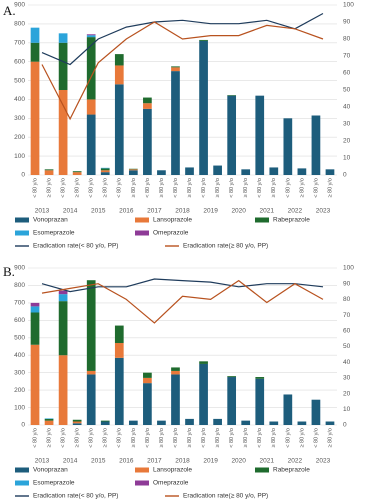  What do you see at coordinates (291, 220) in the screenshot?
I see `legend-label: Rabeprazole` at bounding box center [291, 220].